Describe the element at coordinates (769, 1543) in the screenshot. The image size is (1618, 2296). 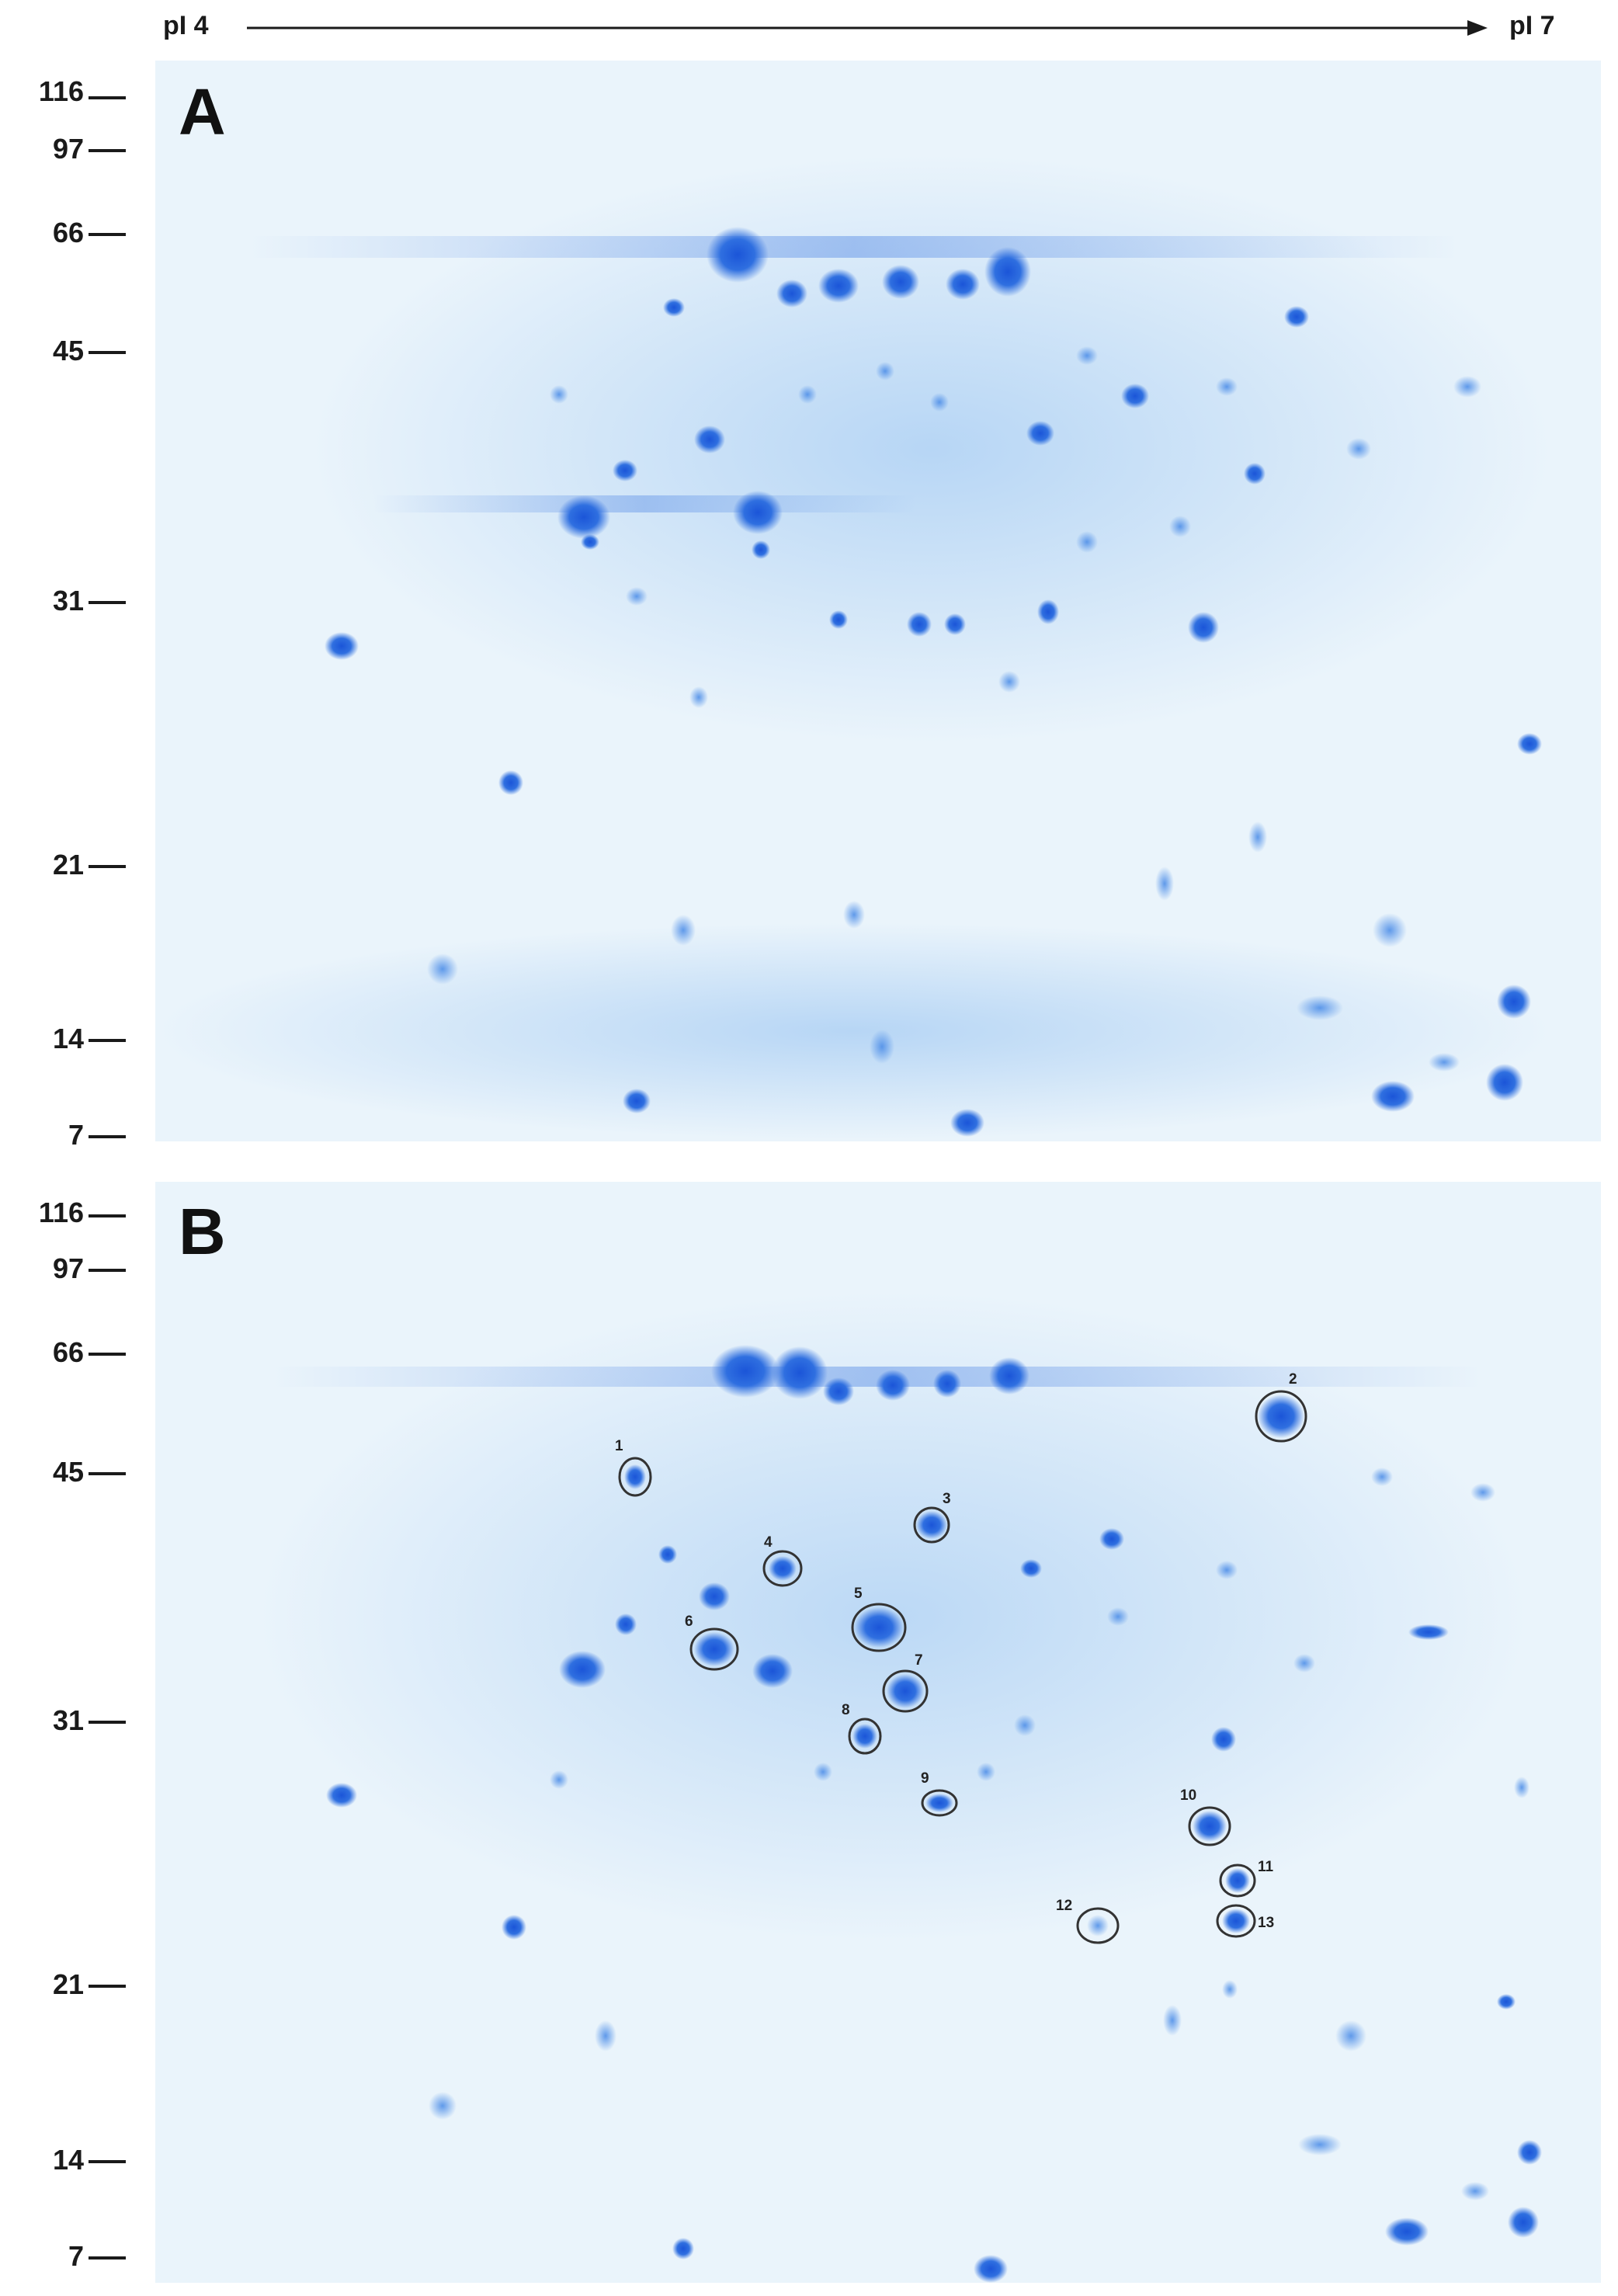
I see `spot-label-4: 4` at that location.